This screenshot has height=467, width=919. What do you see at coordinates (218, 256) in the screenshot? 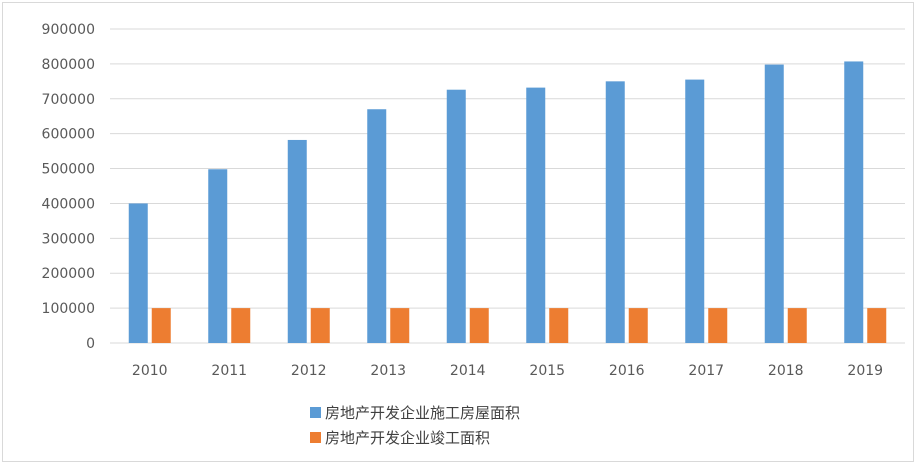
I see `bar-series-1-2011` at bounding box center [218, 256].